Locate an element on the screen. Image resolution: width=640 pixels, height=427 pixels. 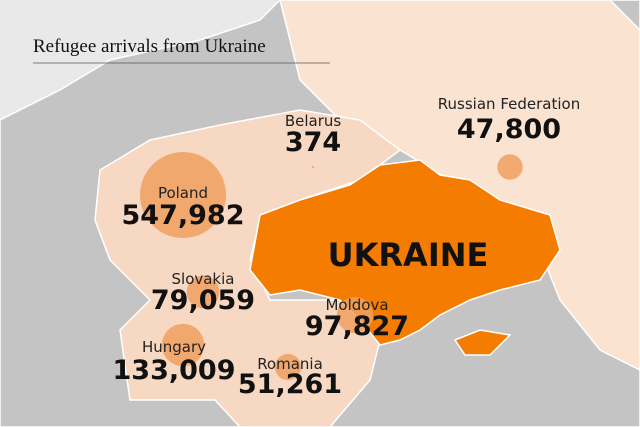
title: Refugee arrivals from Ukraine is located at coordinates (149, 46).